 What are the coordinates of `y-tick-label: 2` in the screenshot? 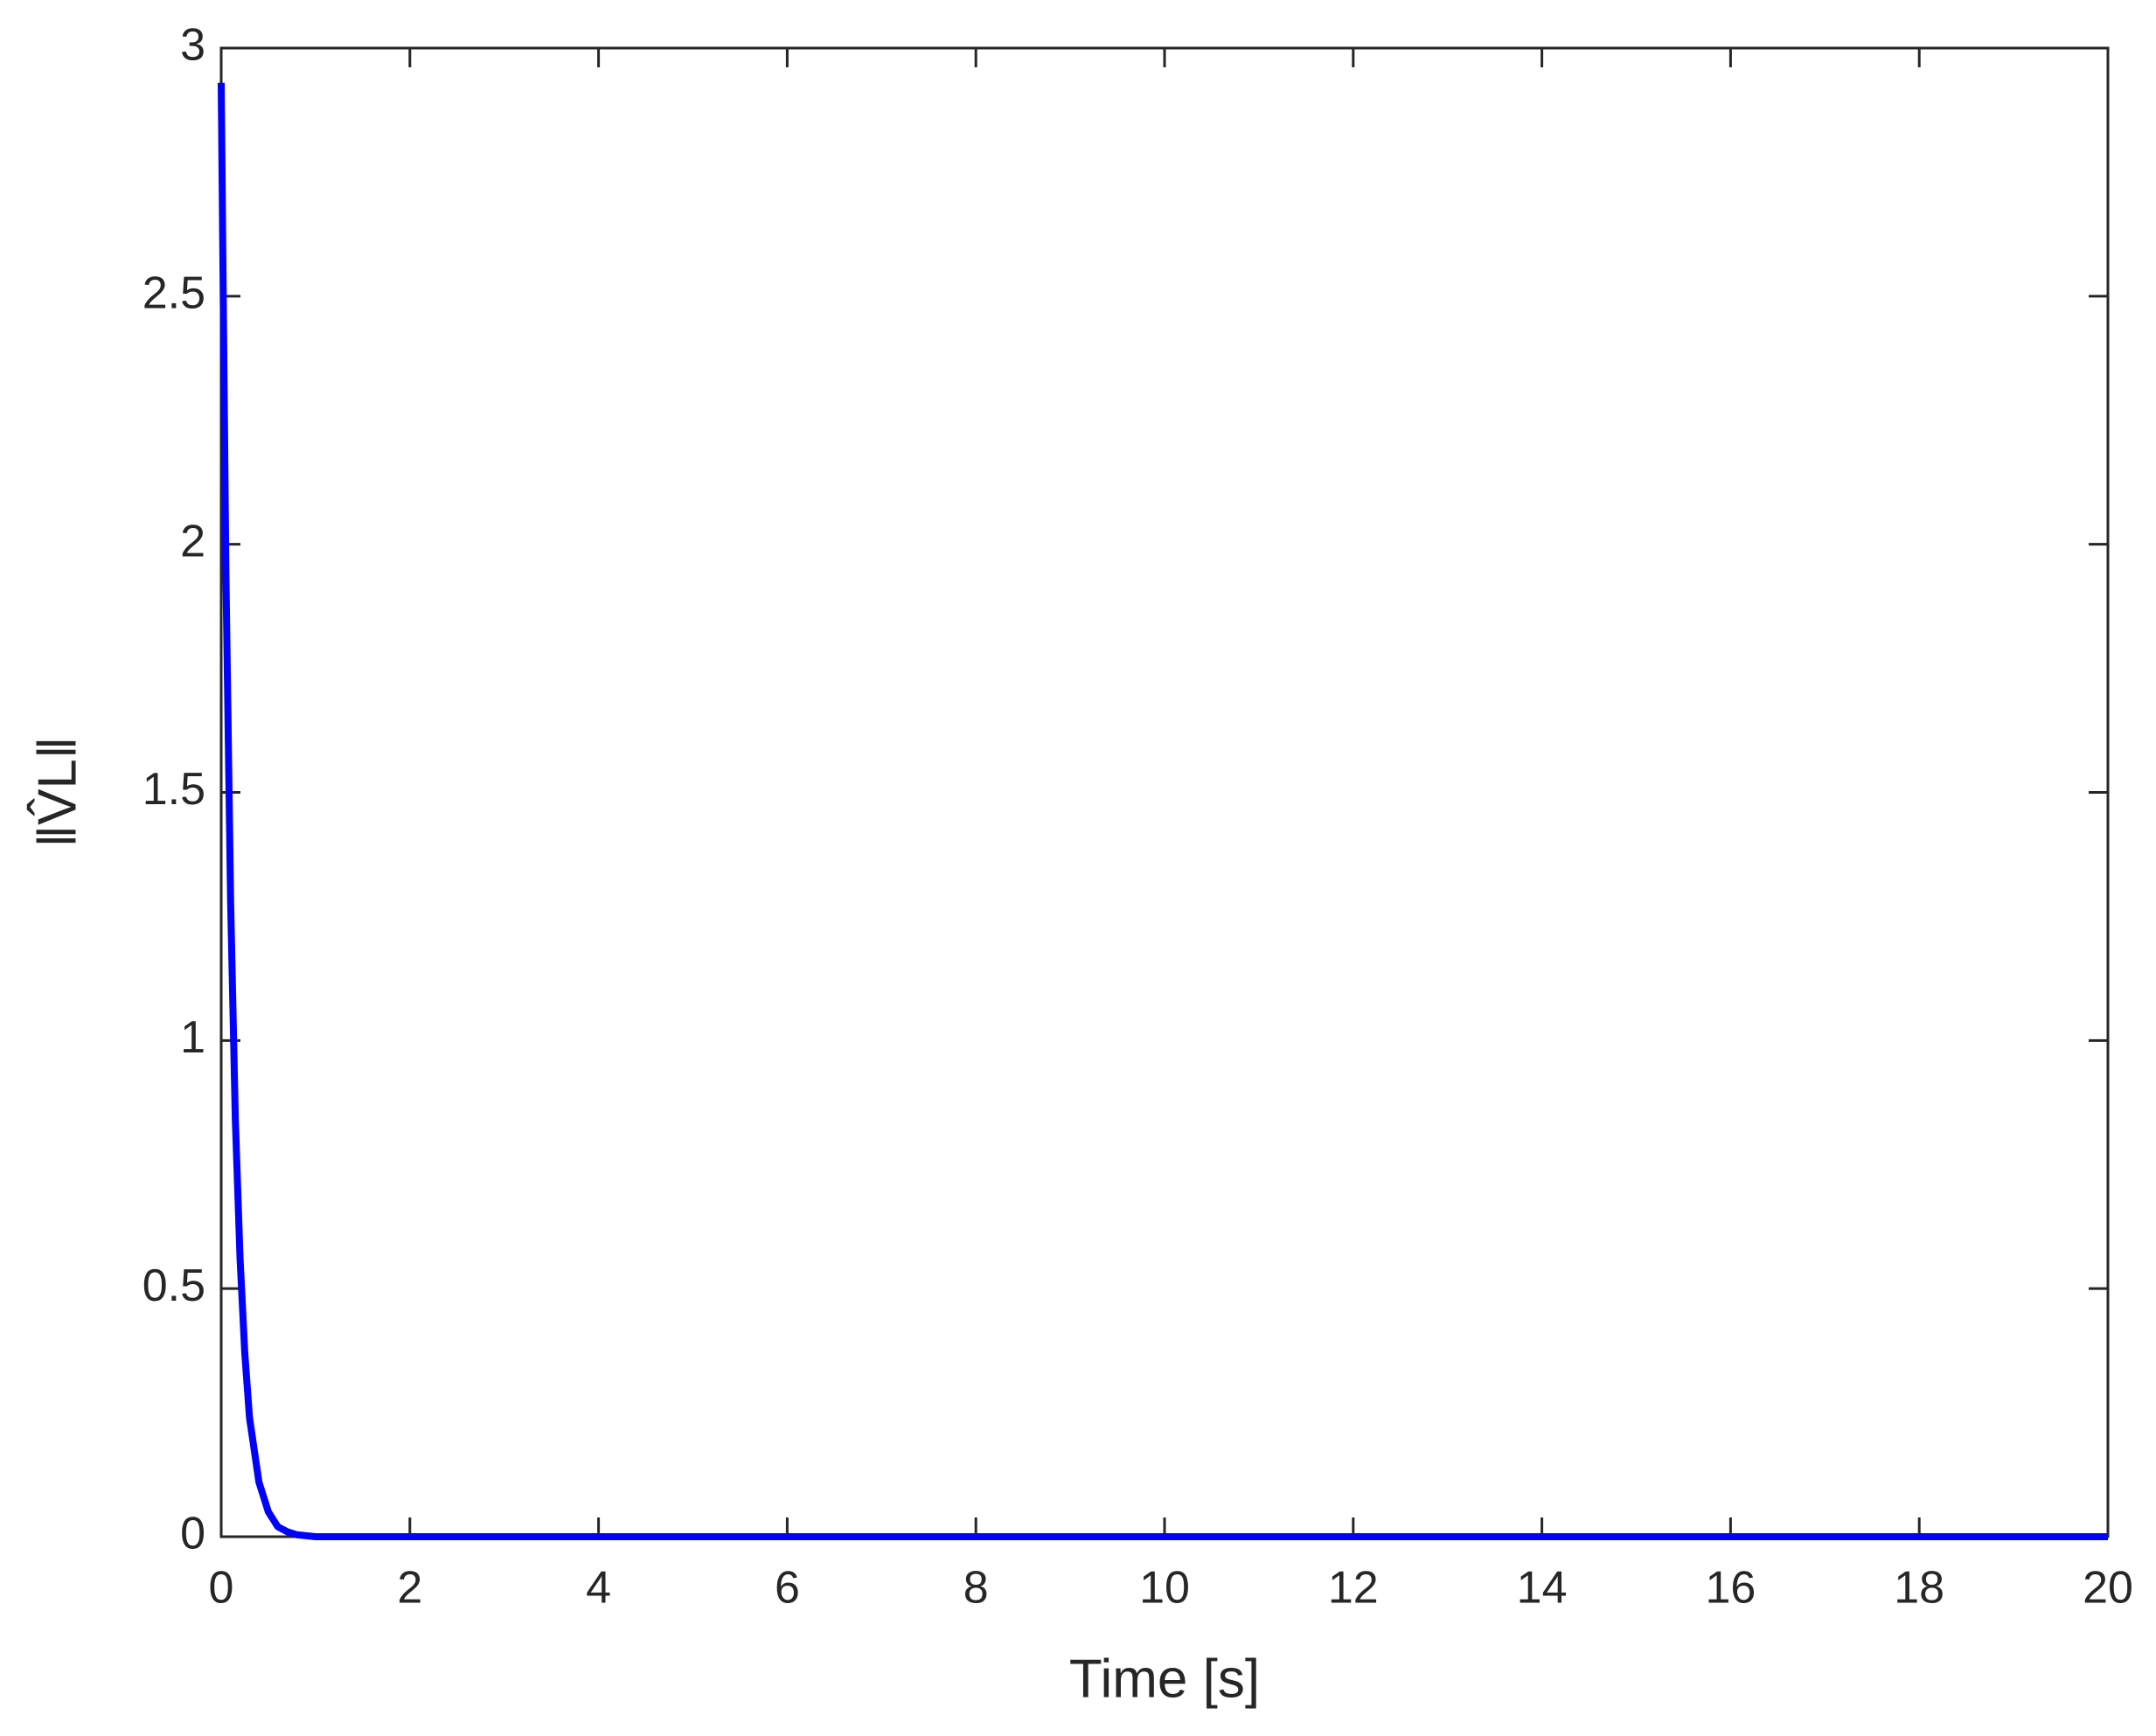 It's located at (192, 541).